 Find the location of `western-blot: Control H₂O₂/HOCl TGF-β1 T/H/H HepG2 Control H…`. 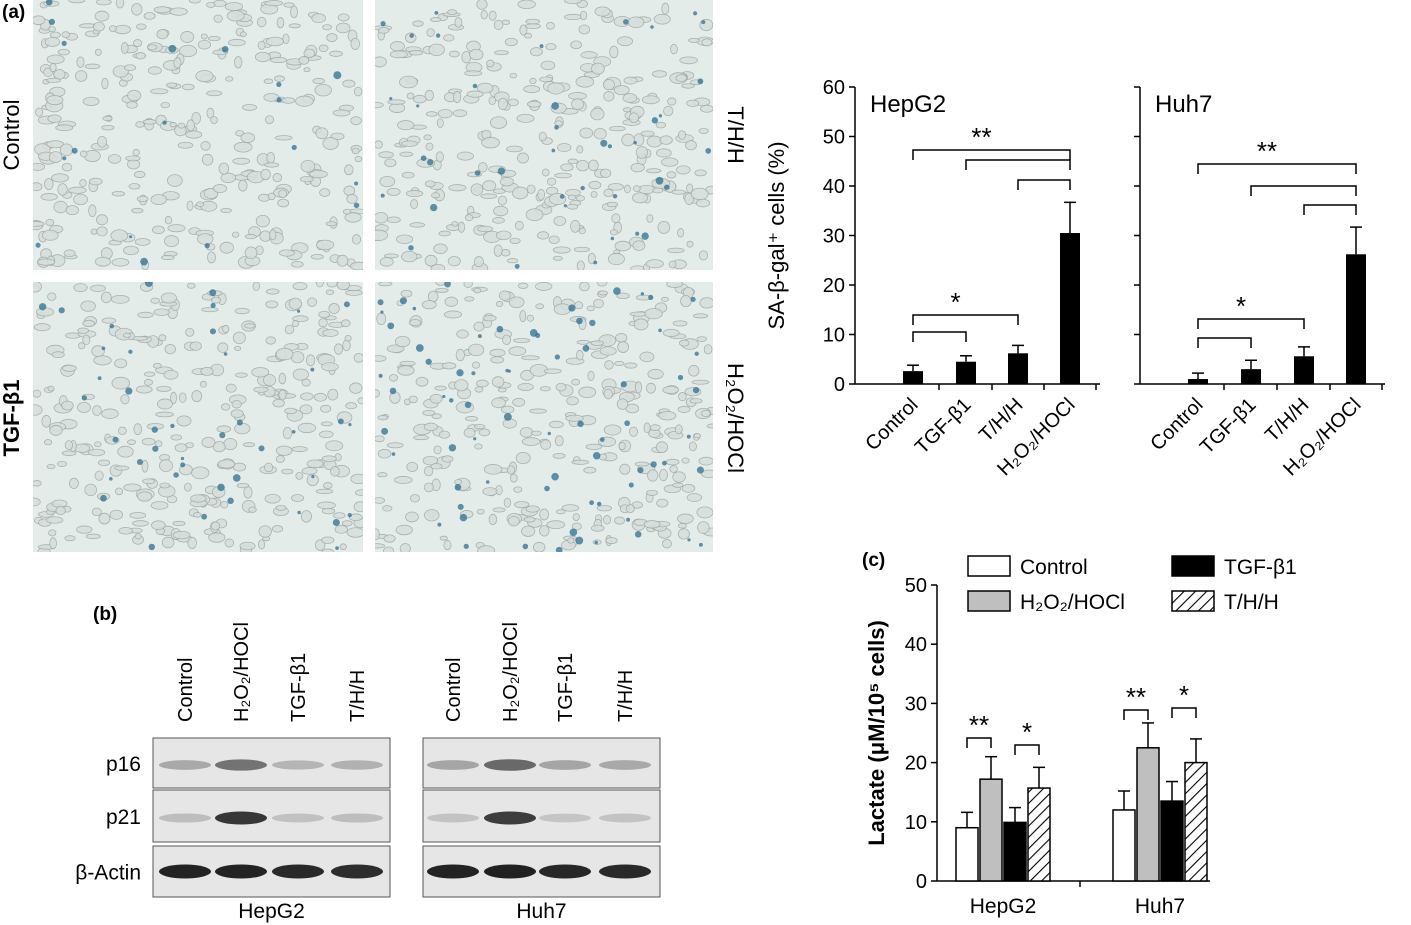

western-blot: Control H₂O₂/HOCl TGF-β1 T/H/H HepG2 Control H… is located at coordinates (368, 772).